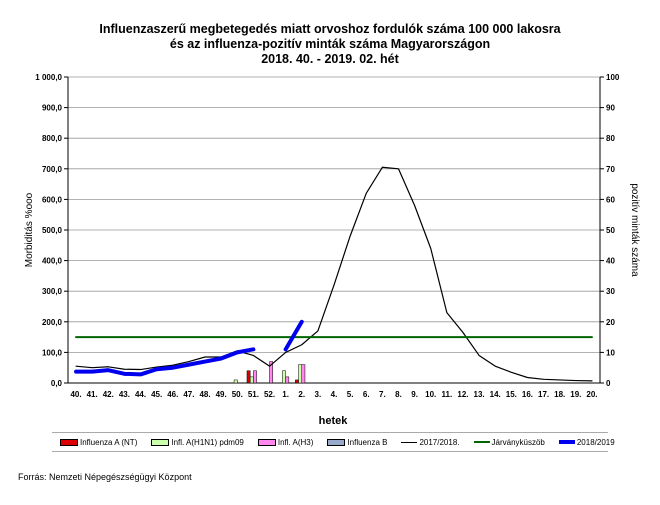  I want to click on y-axis-label: Morbiditás %ooo, so click(29, 229).